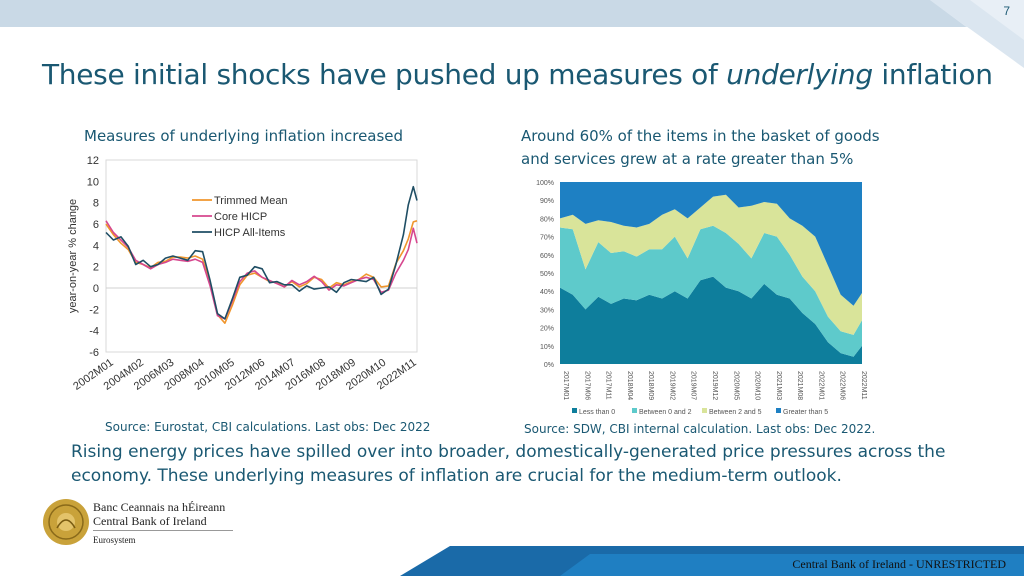 This screenshot has height=576, width=1024. Describe the element at coordinates (547, 292) in the screenshot. I see `y-tick-label: 40%` at that location.